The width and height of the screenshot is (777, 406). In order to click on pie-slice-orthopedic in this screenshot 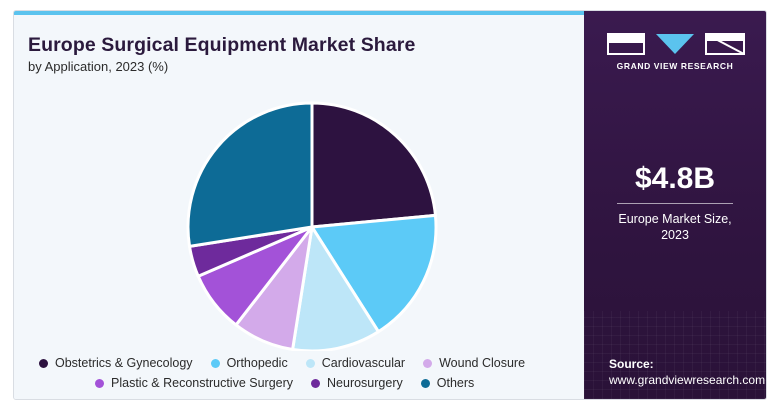, I will do `click(374, 273)`.